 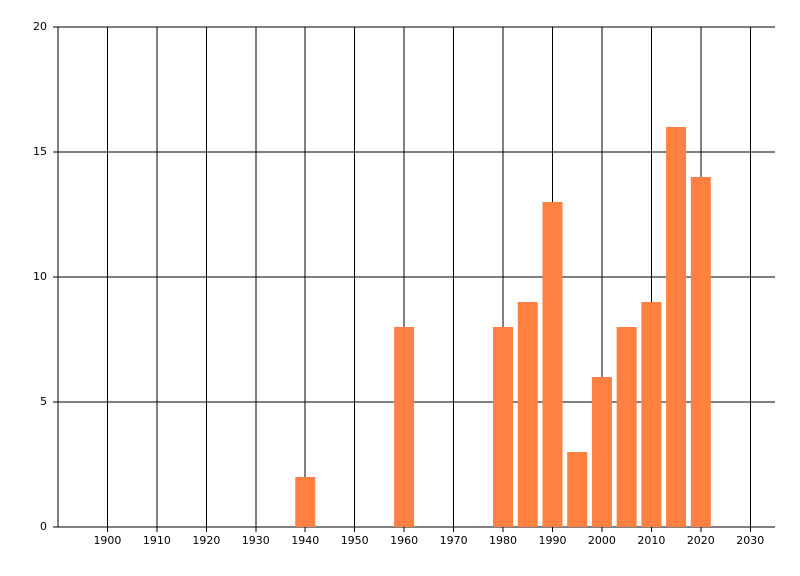 What do you see at coordinates (503, 540) in the screenshot?
I see `x-tick-label: 1980` at bounding box center [503, 540].